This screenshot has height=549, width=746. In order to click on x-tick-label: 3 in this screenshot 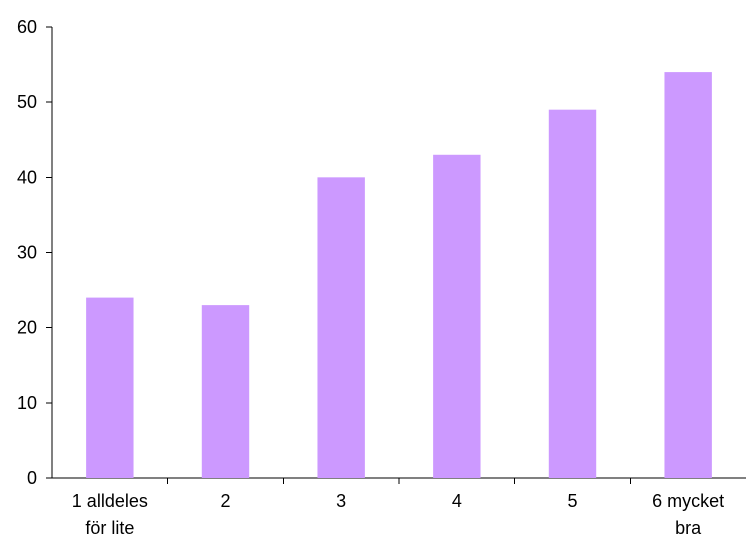, I will do `click(341, 501)`.